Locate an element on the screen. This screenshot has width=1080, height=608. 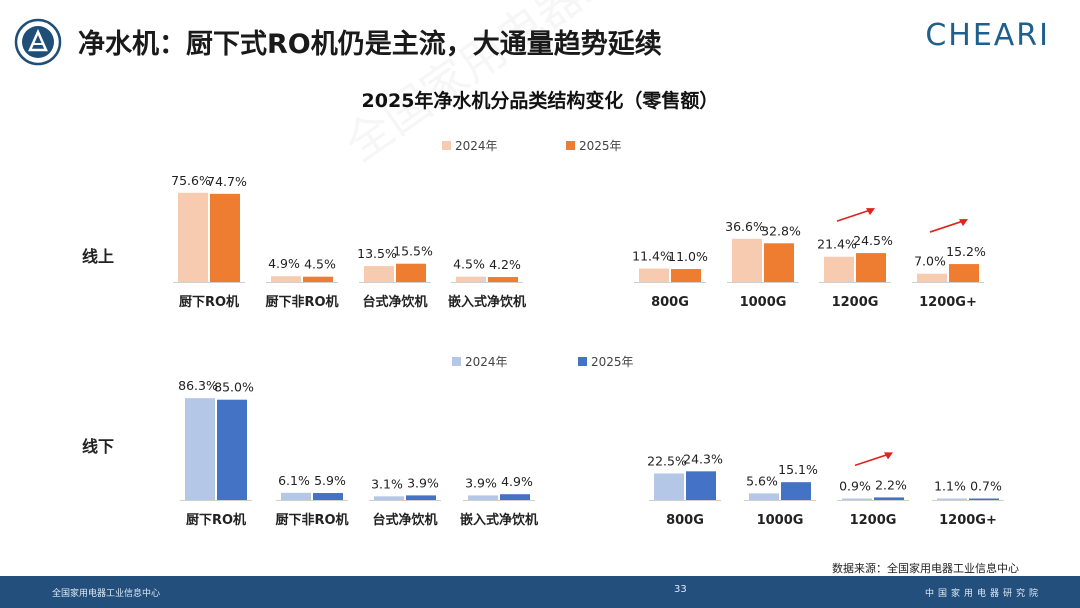
data-label-online-0-3-1: 4.2% is located at coordinates (505, 264).